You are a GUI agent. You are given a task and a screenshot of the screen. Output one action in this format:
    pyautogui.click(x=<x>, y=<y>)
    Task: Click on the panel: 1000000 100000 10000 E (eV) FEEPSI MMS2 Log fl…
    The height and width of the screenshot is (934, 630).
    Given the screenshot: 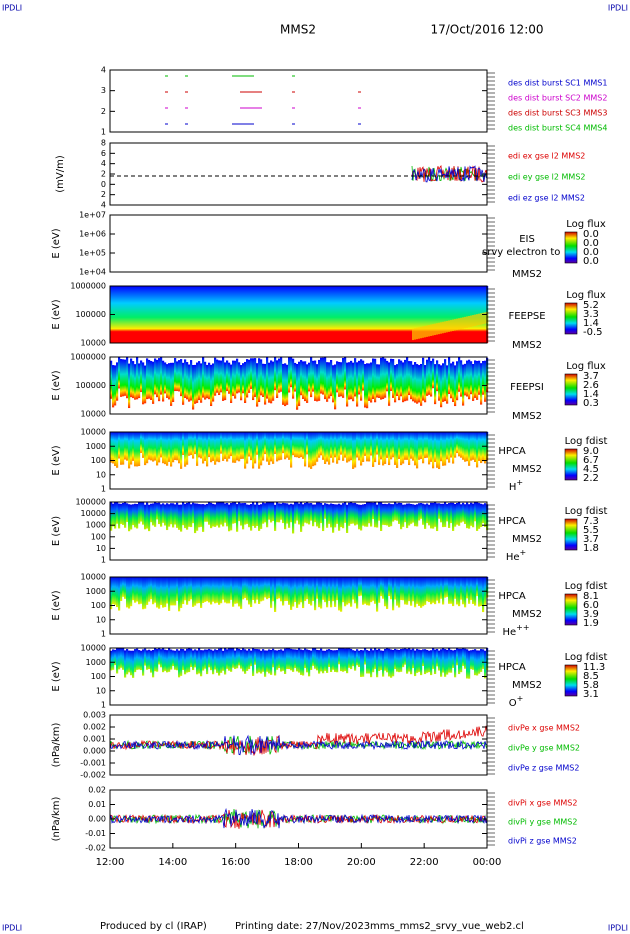 What is the action you would take?
    pyautogui.click(x=328, y=388)
    